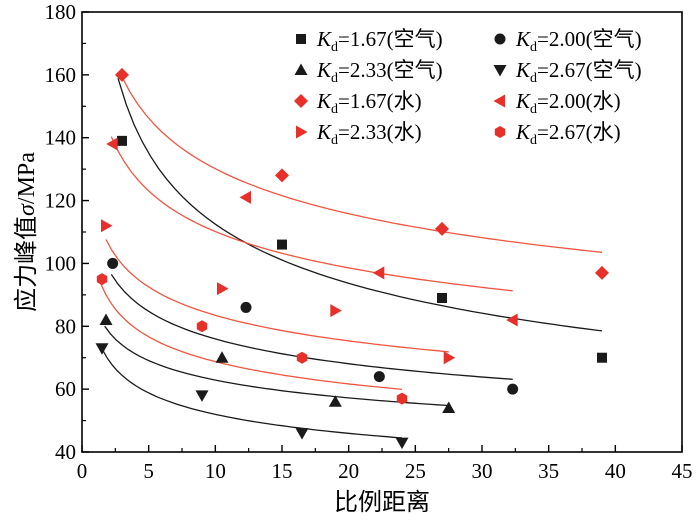  I want to click on x-tick-label: 10, so click(215, 471).